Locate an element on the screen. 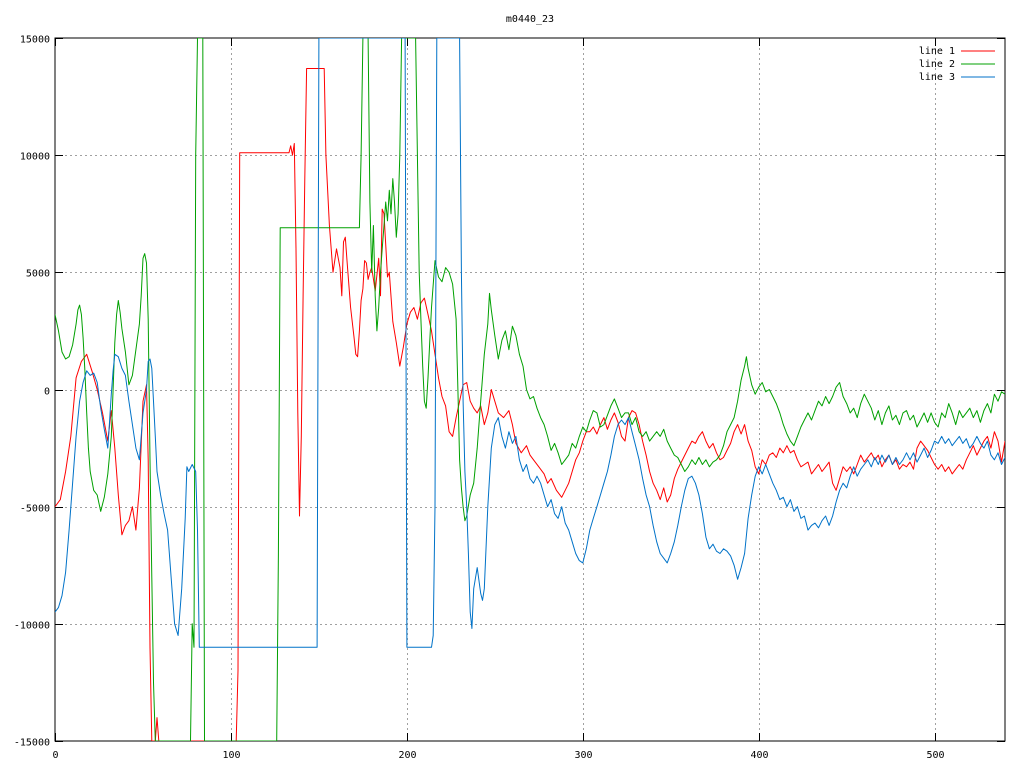 This screenshot has height=768, width=1024. y-tick-label: -10000 is located at coordinates (32, 626).